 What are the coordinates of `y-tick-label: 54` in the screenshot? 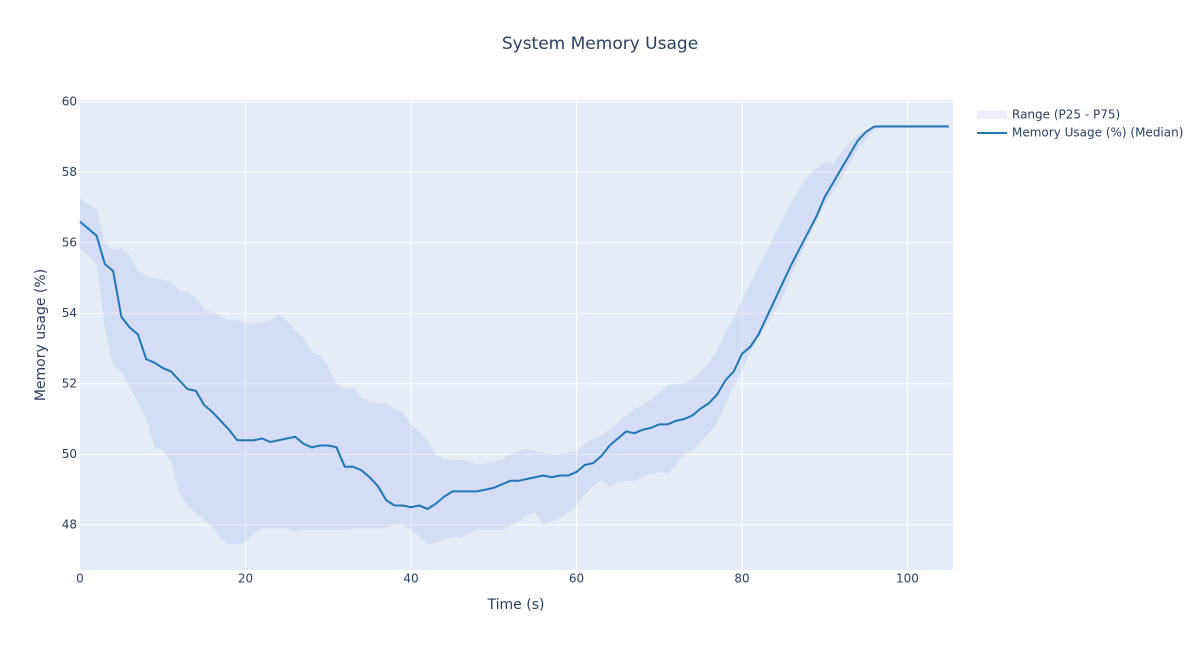 It's located at (69, 313).